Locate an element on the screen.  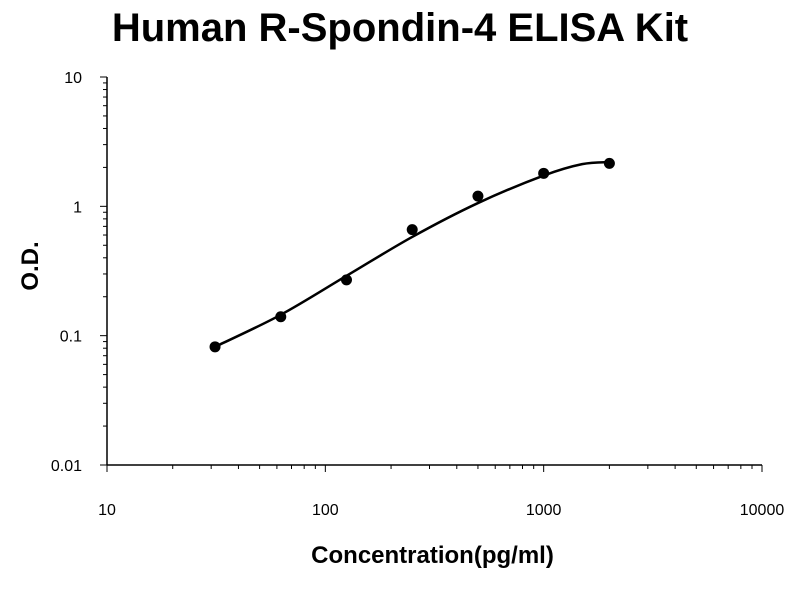
chart-title: Human R-Spondin-4 ELISA Kit is located at coordinates (400, 28).